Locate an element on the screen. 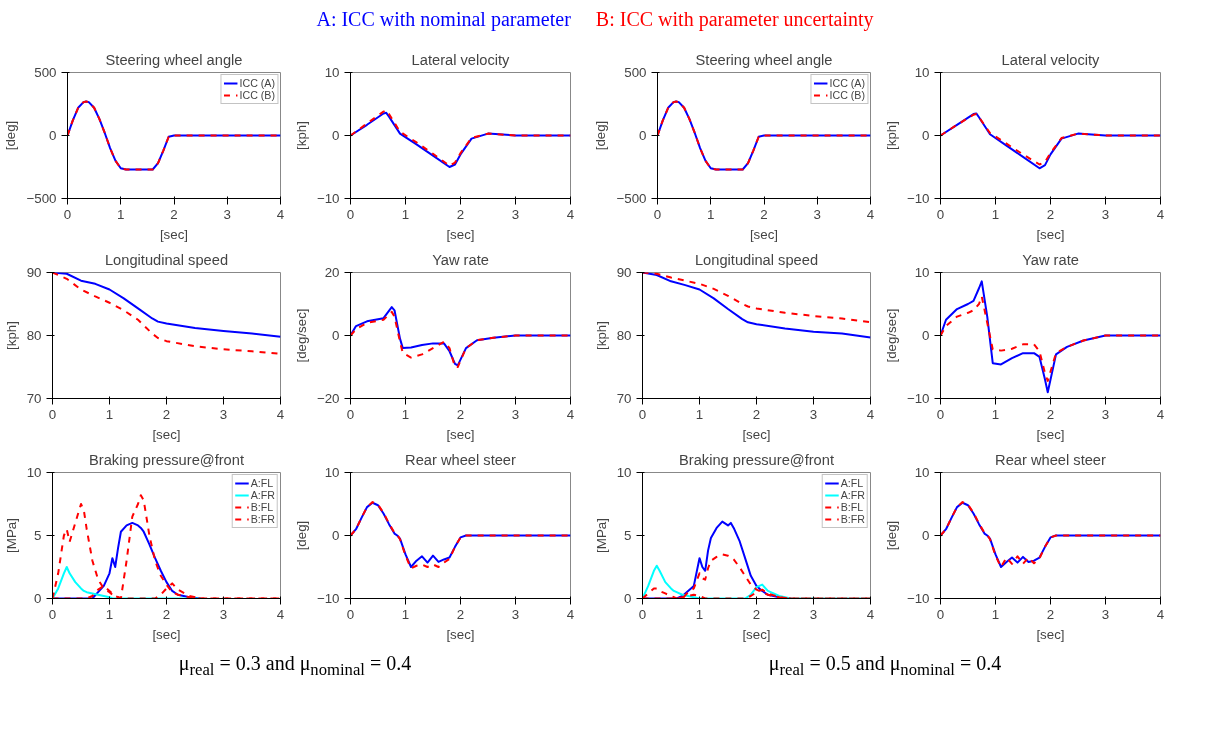  legend-label: ICC (B) is located at coordinates (847, 95).